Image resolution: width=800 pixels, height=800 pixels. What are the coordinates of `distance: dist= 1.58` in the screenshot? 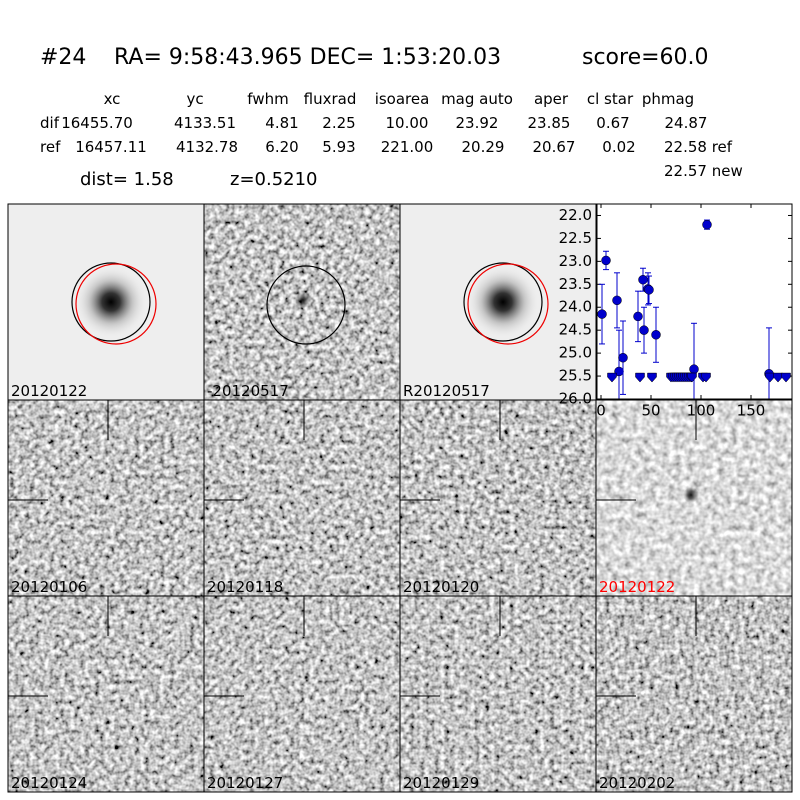 It's located at (127, 179).